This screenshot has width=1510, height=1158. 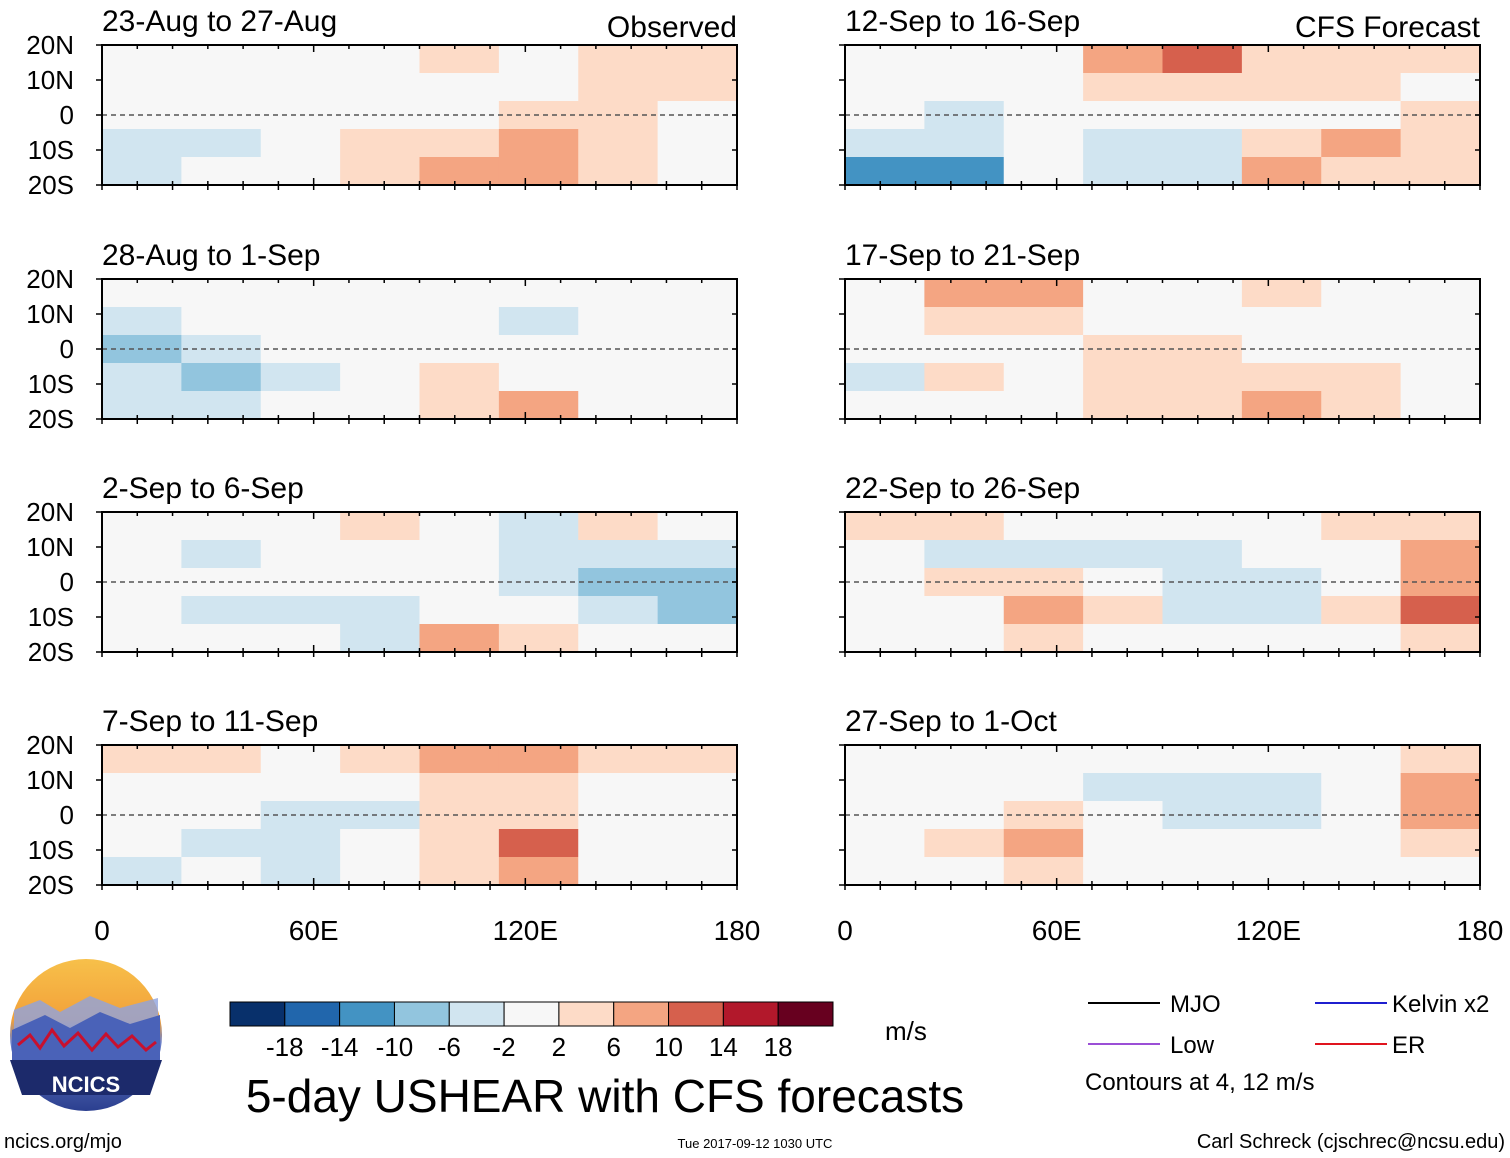 I want to click on map-panel: 20N 10N 0 10S 20S 23-Aug to 27-Aug, so click(x=382, y=102).